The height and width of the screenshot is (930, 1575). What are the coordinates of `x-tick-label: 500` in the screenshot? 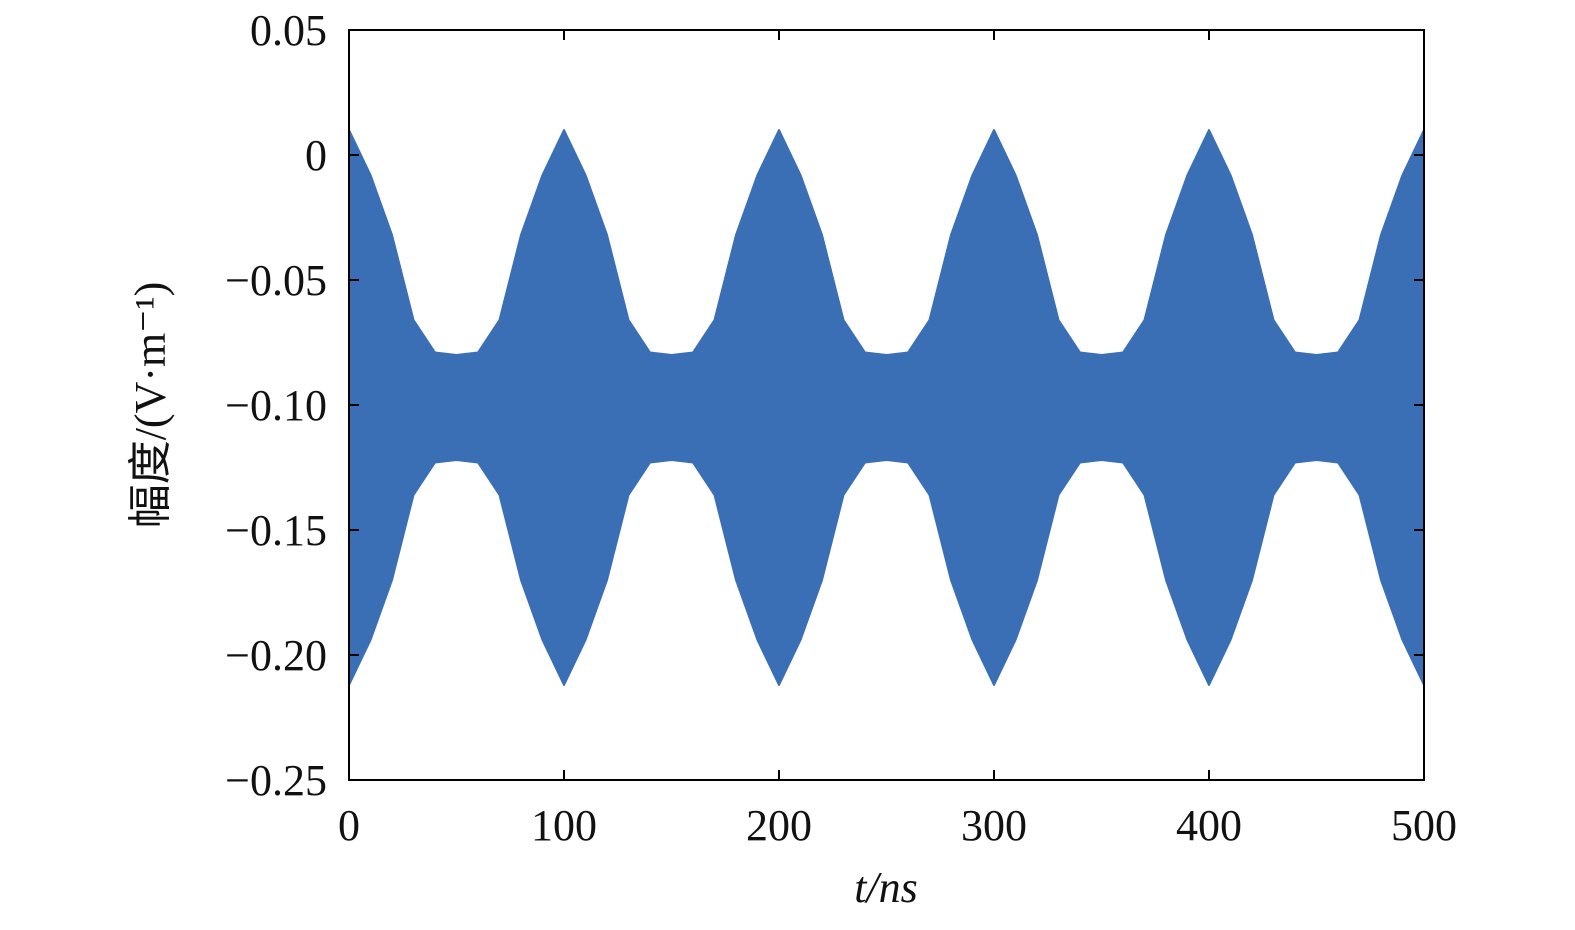 It's located at (1424, 825).